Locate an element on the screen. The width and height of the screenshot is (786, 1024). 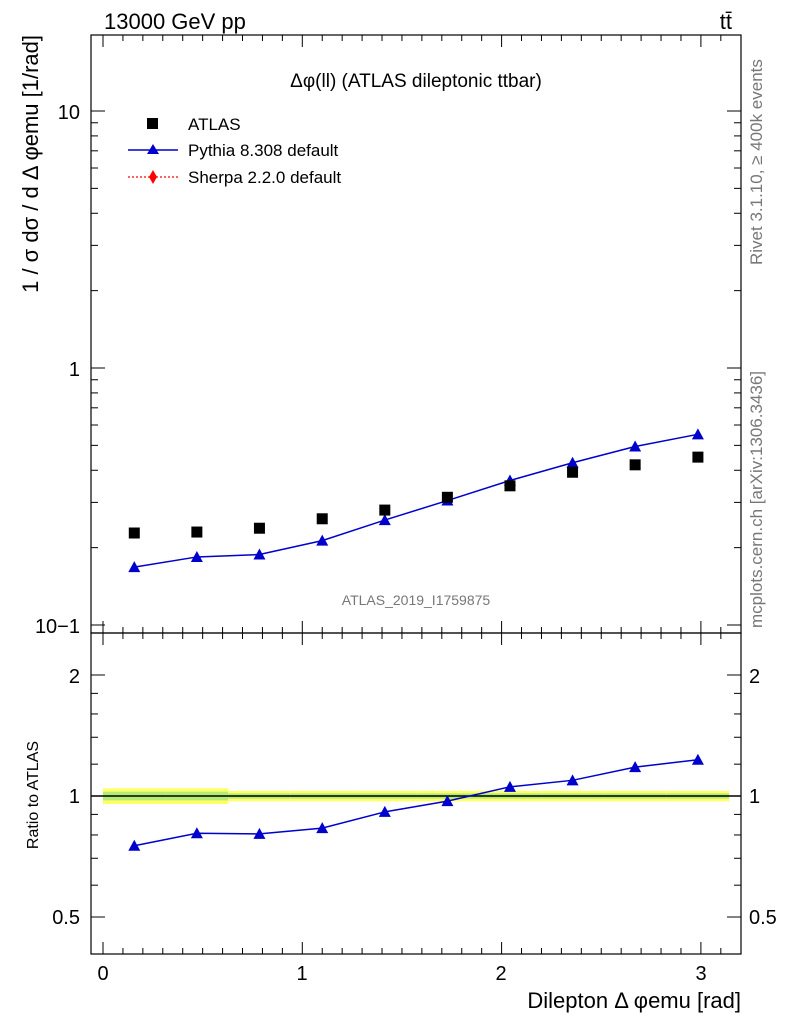
x-tick-label-3: 3 is located at coordinates (700, 974).